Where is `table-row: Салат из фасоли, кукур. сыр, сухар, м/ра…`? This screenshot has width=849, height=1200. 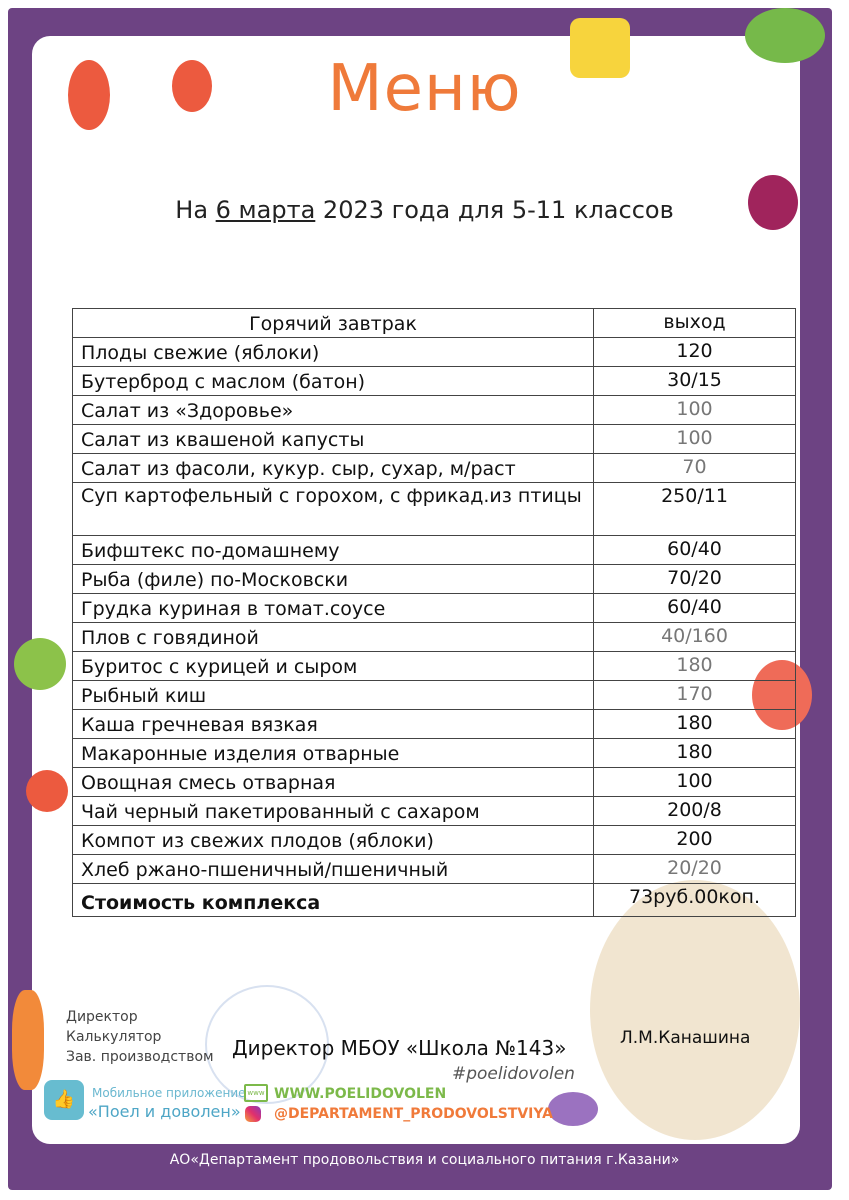
table-row: Салат из фасоли, кукур. сыр, сухар, м/ра… is located at coordinates (434, 468).